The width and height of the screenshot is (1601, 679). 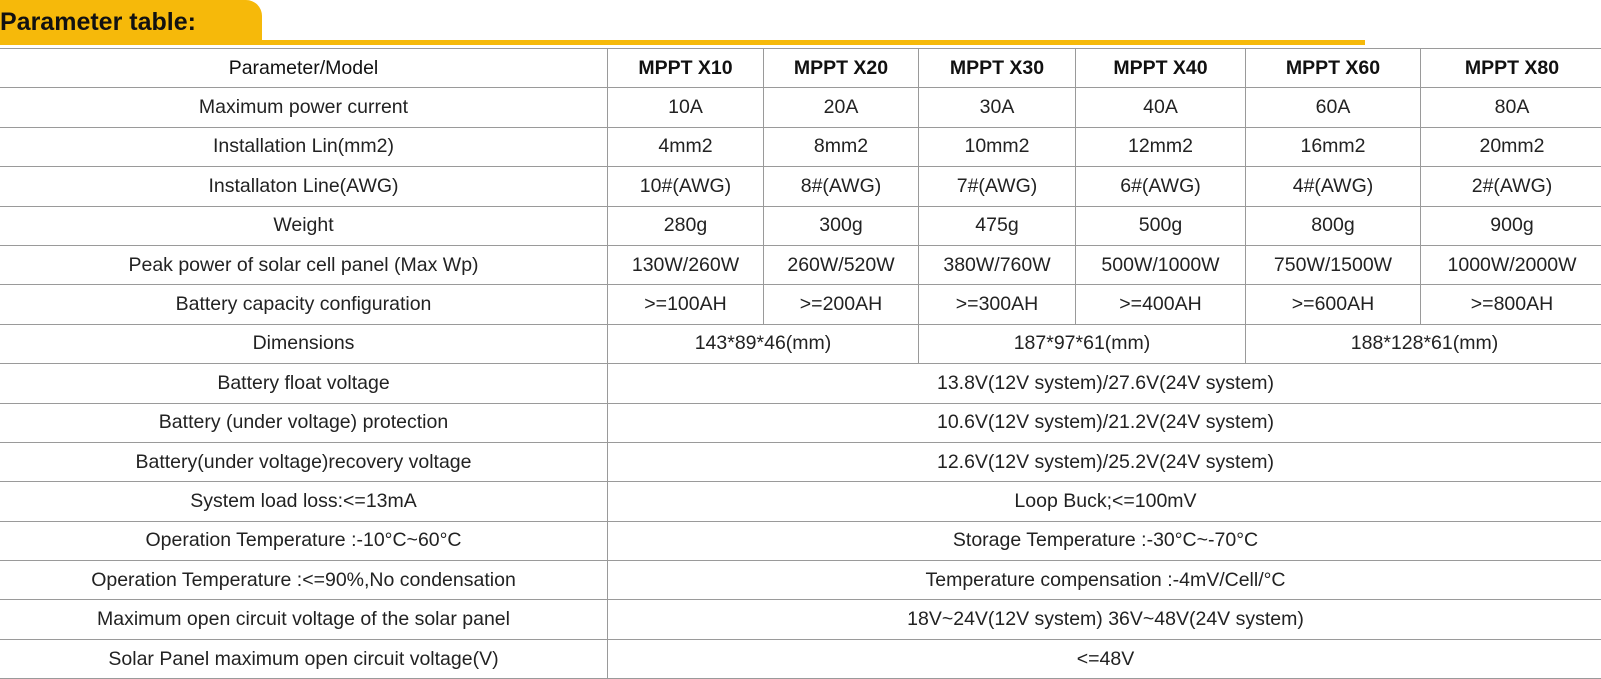 I want to click on cell: 18V~24V(12V system) 36V~48V(24V system), so click(x=1104, y=619).